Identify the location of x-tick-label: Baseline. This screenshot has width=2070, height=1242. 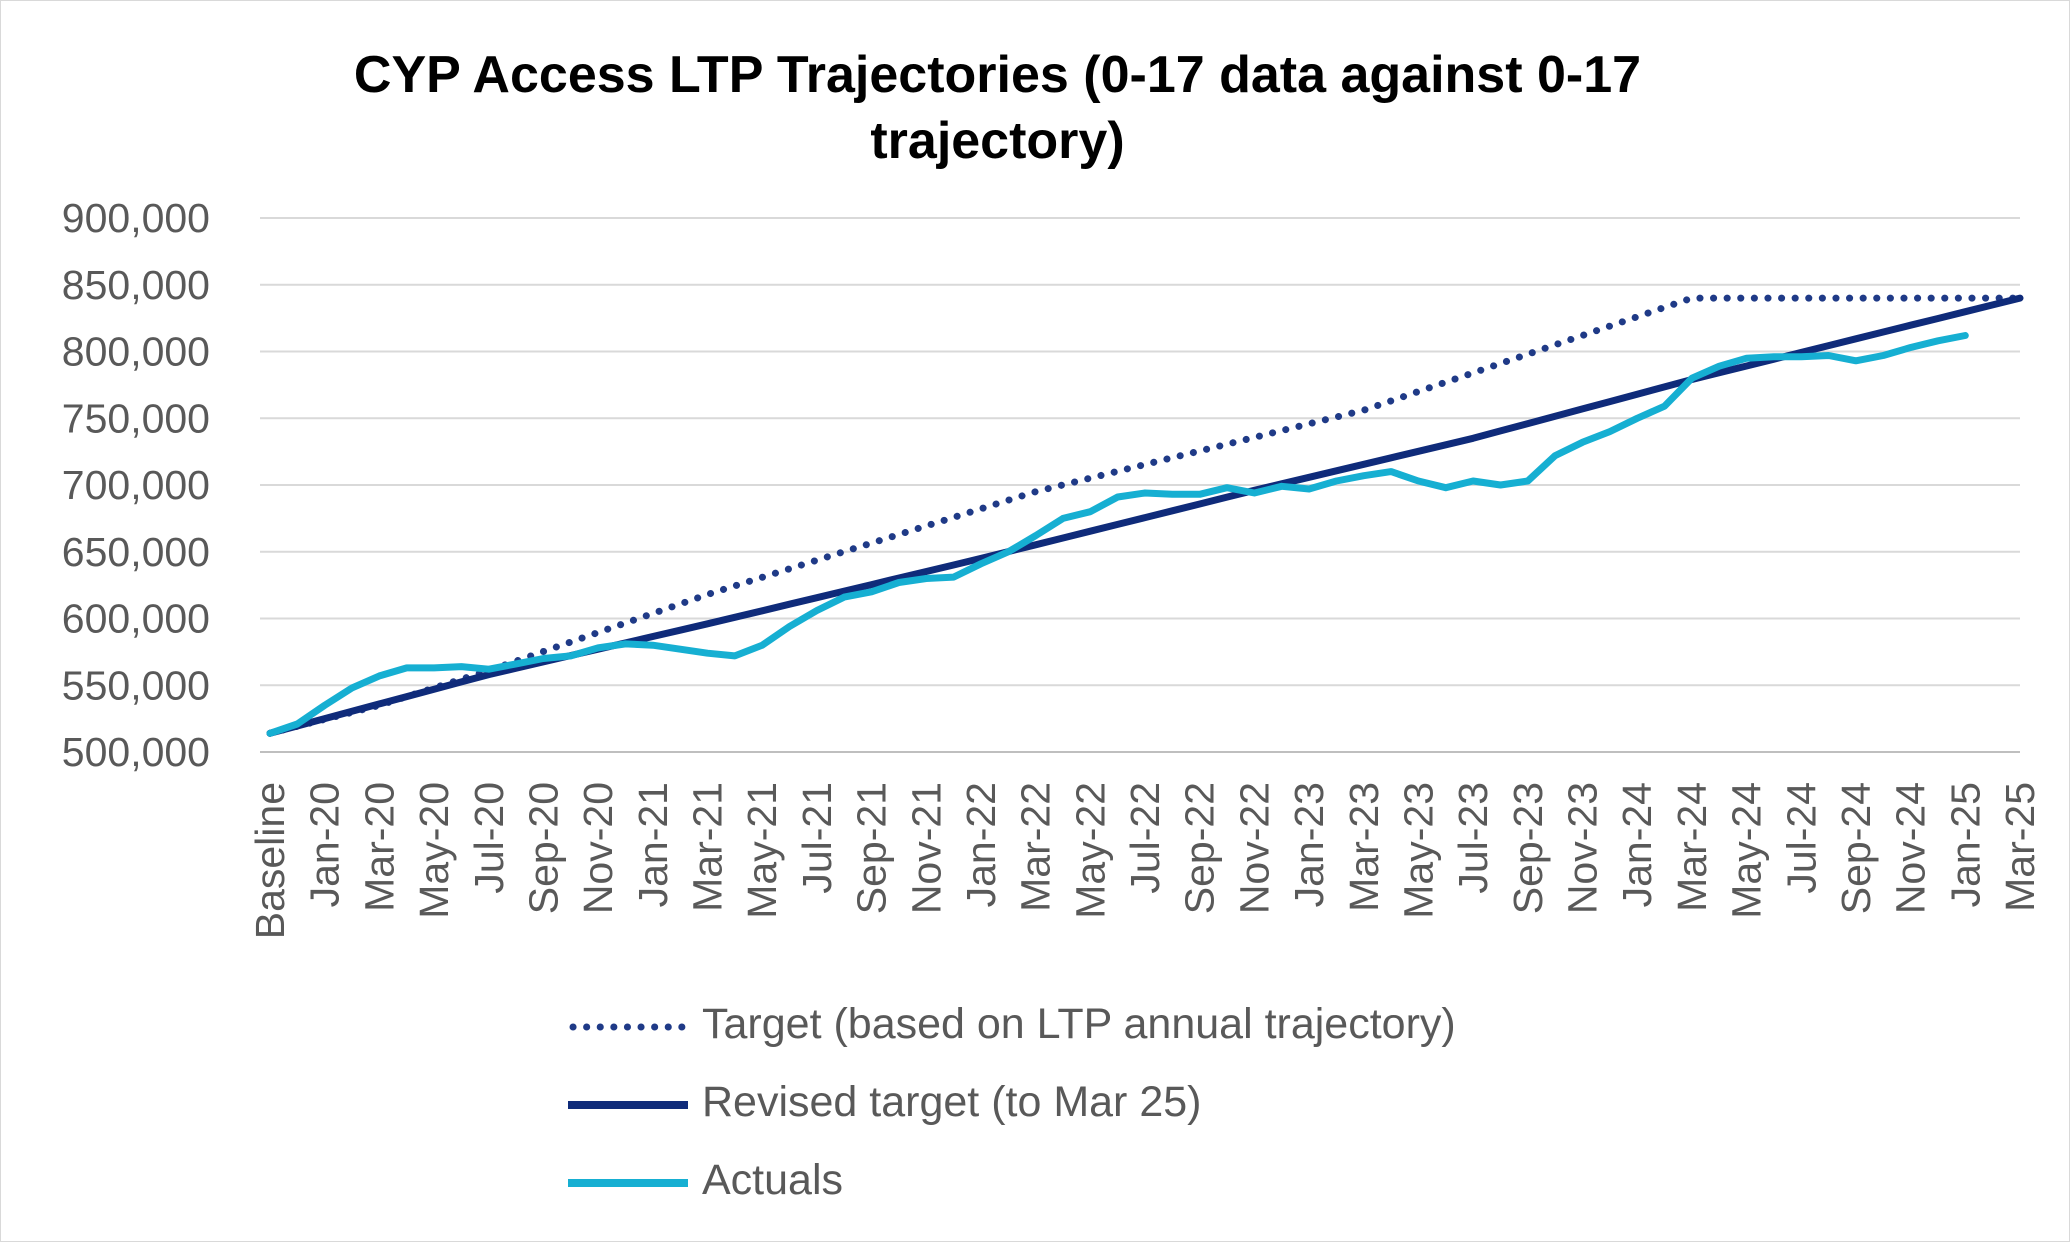
(270, 860).